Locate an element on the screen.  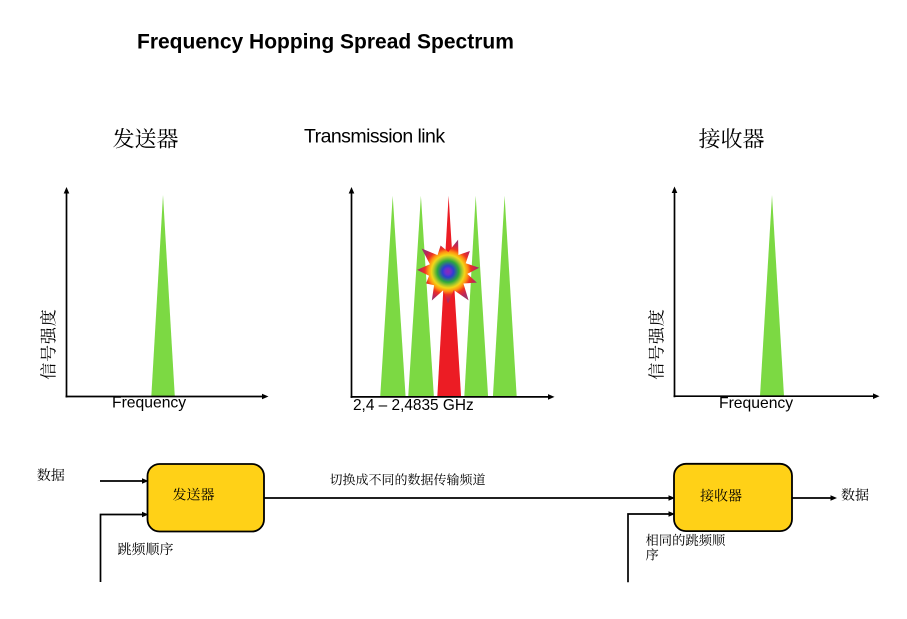
svg-text: 2,4 – 2,4835 GHz is located at coordinates (413, 405).